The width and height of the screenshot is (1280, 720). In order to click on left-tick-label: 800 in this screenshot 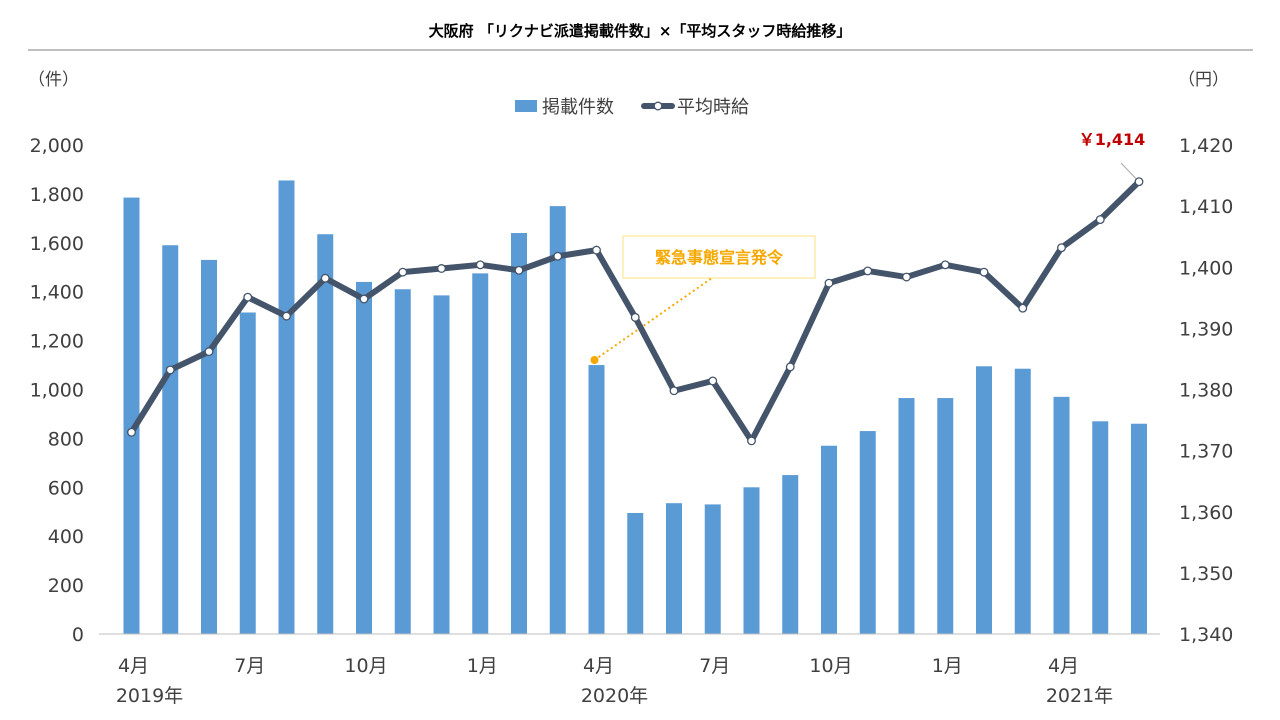, I will do `click(66, 439)`.